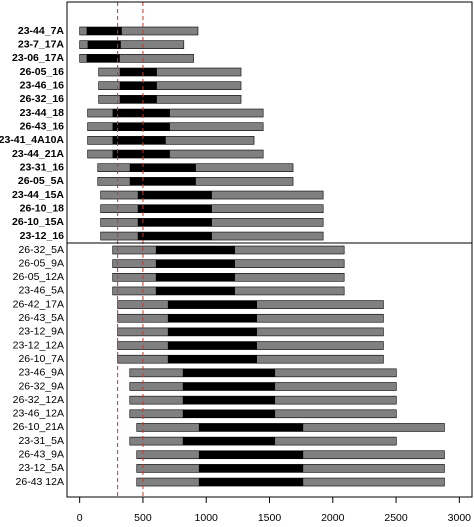  What do you see at coordinates (38, 345) in the screenshot?
I see `row-label: 23-12_12A` at bounding box center [38, 345].